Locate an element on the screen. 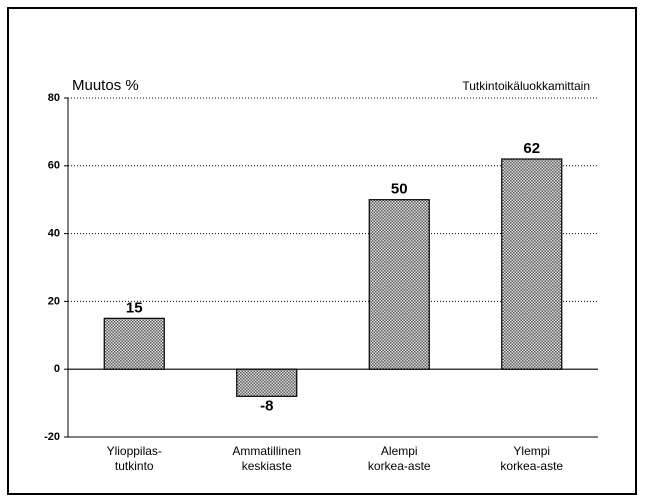 The image size is (645, 498). subtitle: Tutkintoikäluokkamittain is located at coordinates (526, 86).